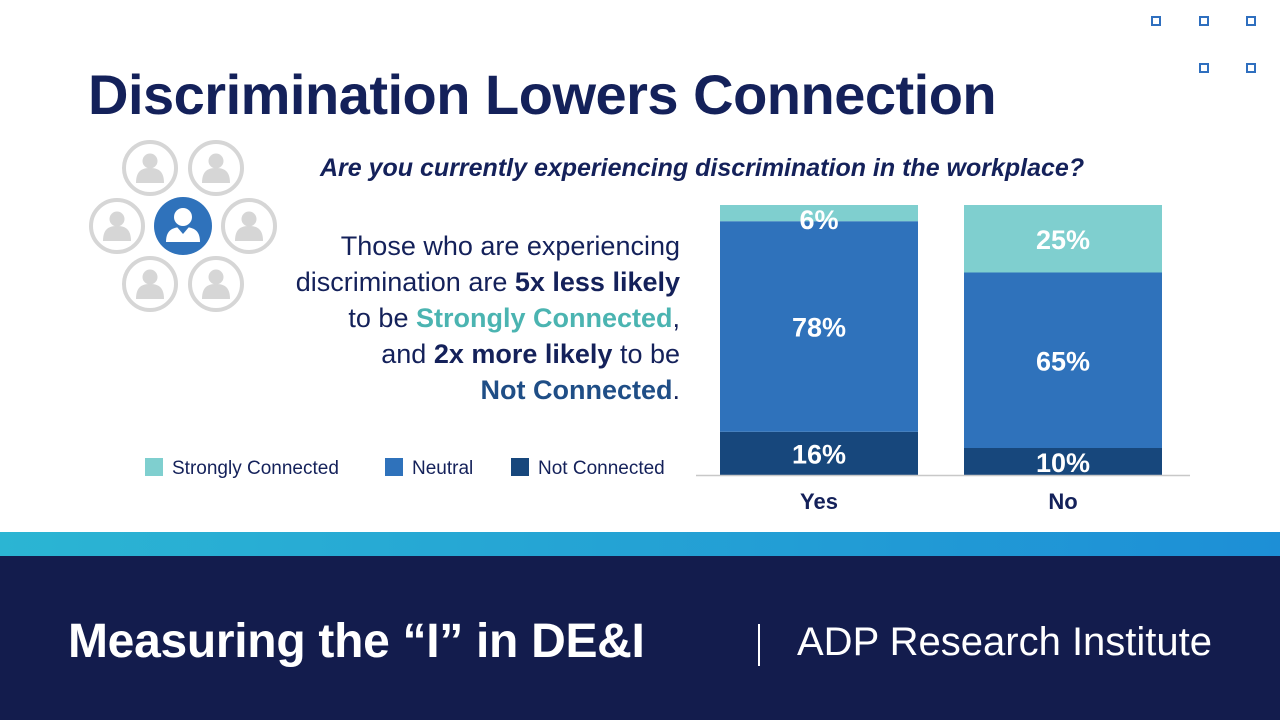 The image size is (1280, 720). I want to click on finding-emphasis-strongly-connected: Strongly Connected, so click(544, 318).